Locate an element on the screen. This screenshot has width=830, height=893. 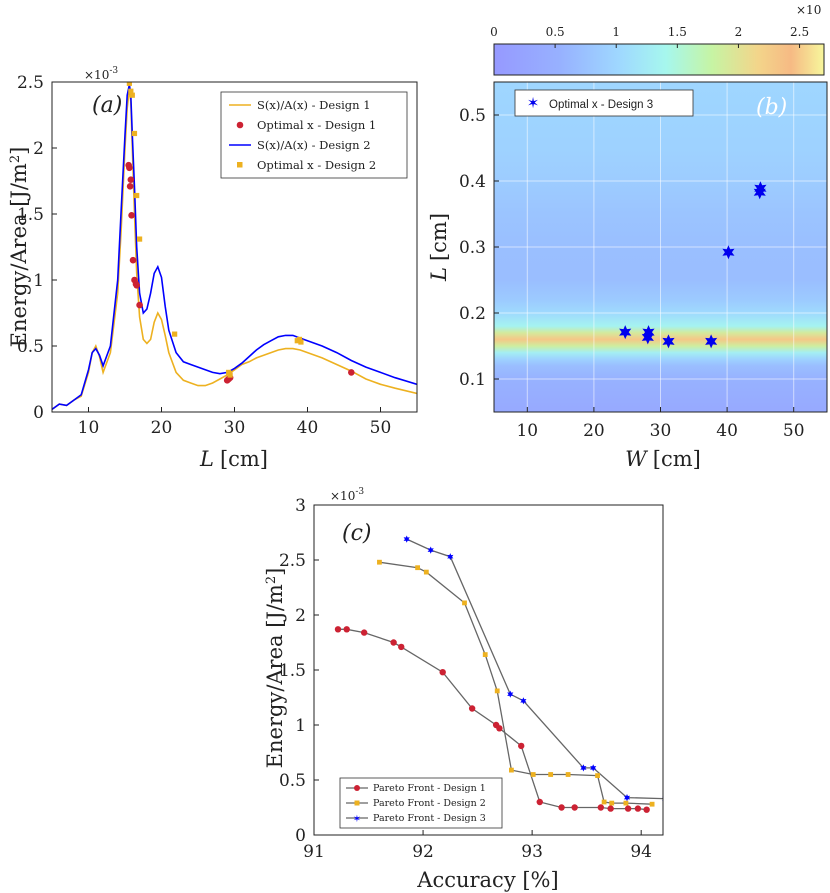
colorbar-tick-label: 2 is located at coordinates (739, 32).